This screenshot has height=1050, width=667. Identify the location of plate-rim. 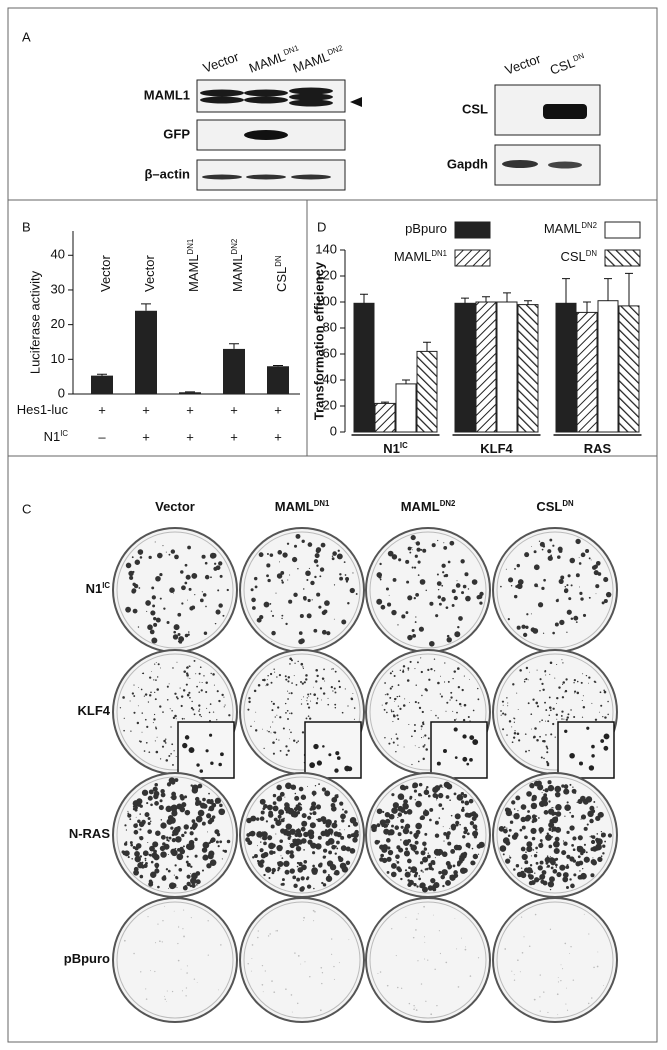
(175, 835).